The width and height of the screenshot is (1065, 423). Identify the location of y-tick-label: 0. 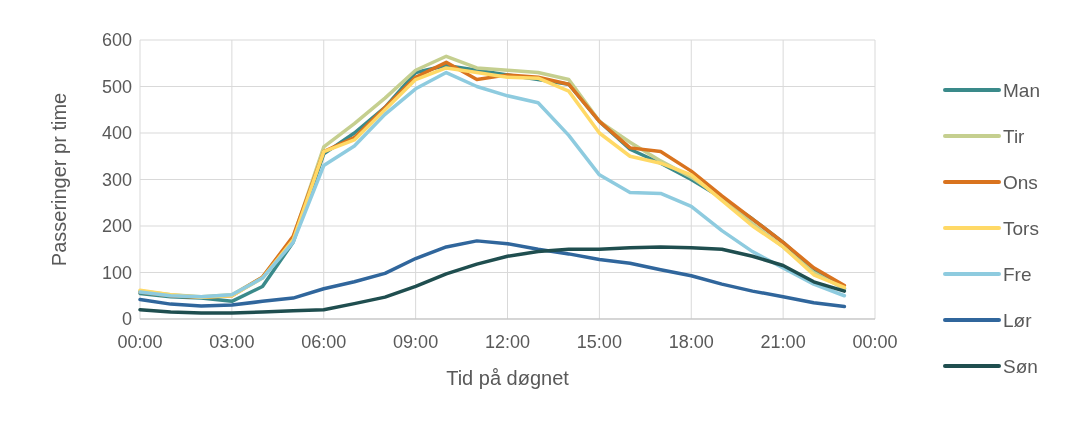
(126, 319).